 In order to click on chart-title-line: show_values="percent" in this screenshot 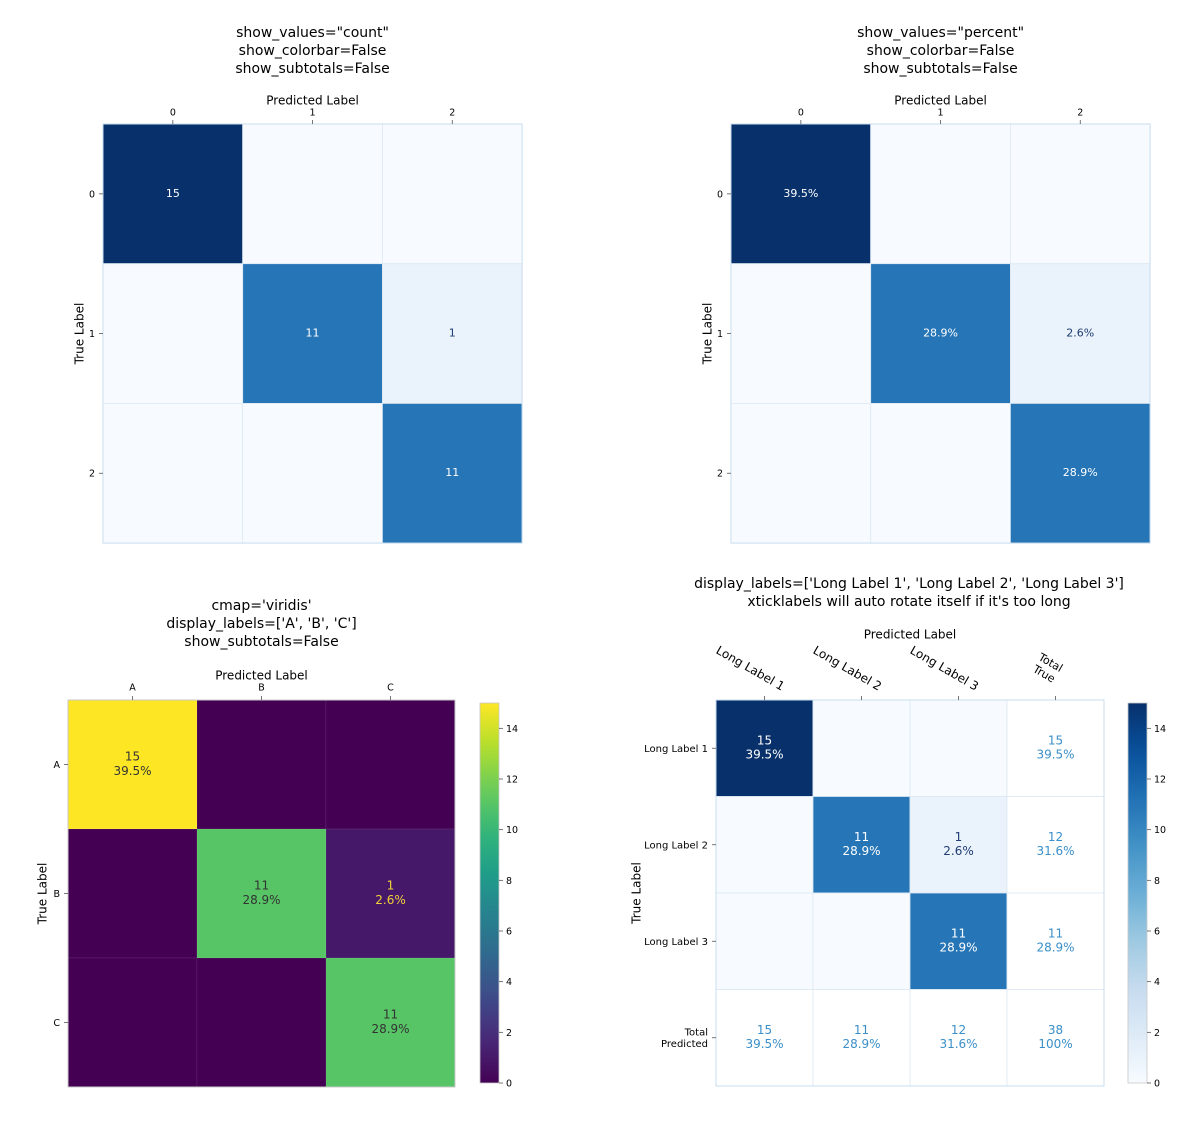, I will do `click(940, 33)`.